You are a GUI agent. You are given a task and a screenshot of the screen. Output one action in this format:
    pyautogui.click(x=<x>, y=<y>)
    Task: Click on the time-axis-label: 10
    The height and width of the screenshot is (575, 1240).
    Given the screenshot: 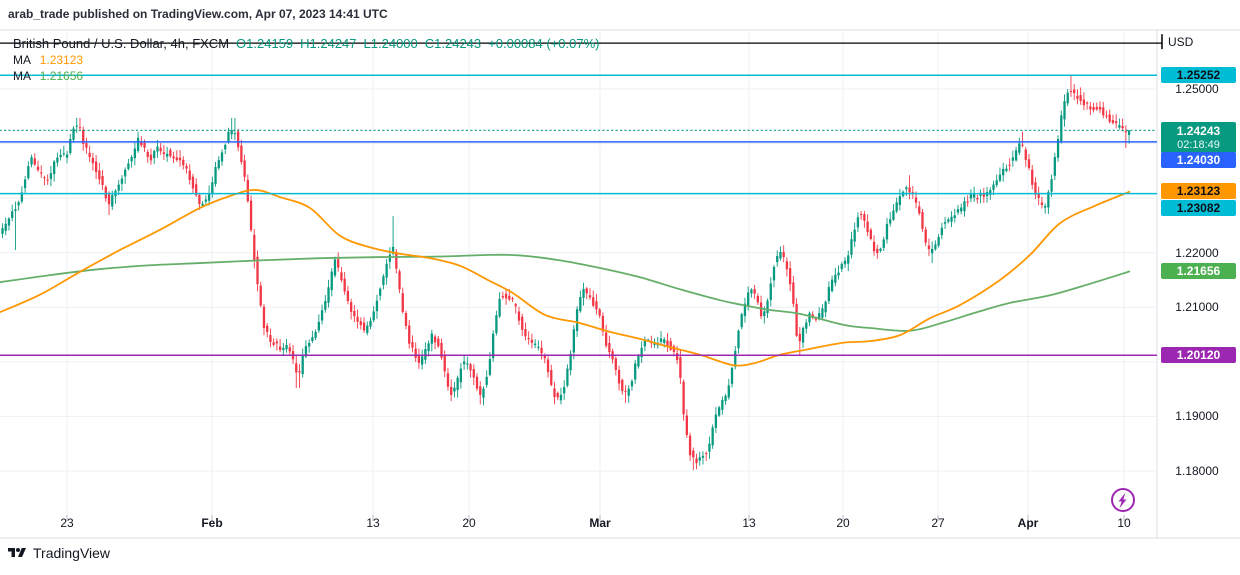 What is the action you would take?
    pyautogui.click(x=1124, y=523)
    